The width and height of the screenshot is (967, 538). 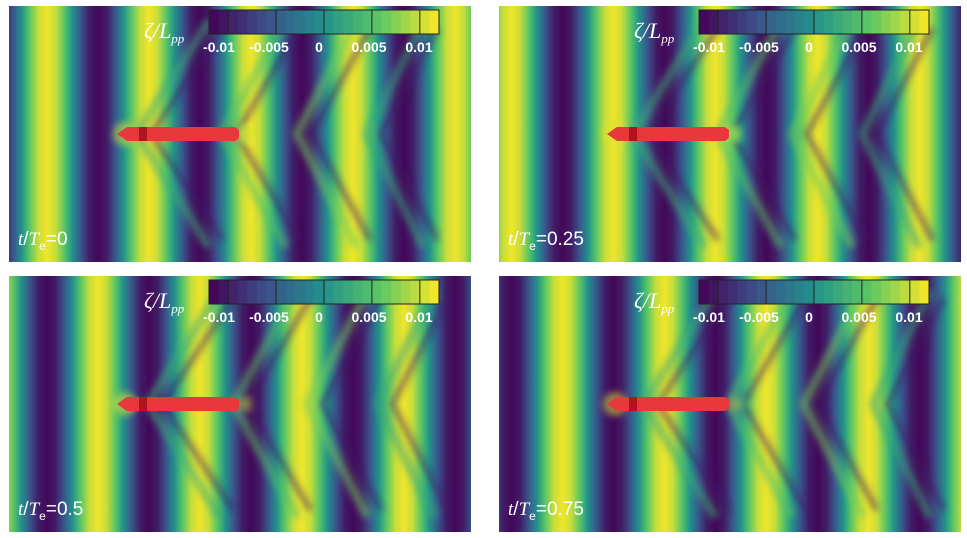 What do you see at coordinates (43, 241) in the screenshot?
I see `time-label: t/Te=0` at bounding box center [43, 241].